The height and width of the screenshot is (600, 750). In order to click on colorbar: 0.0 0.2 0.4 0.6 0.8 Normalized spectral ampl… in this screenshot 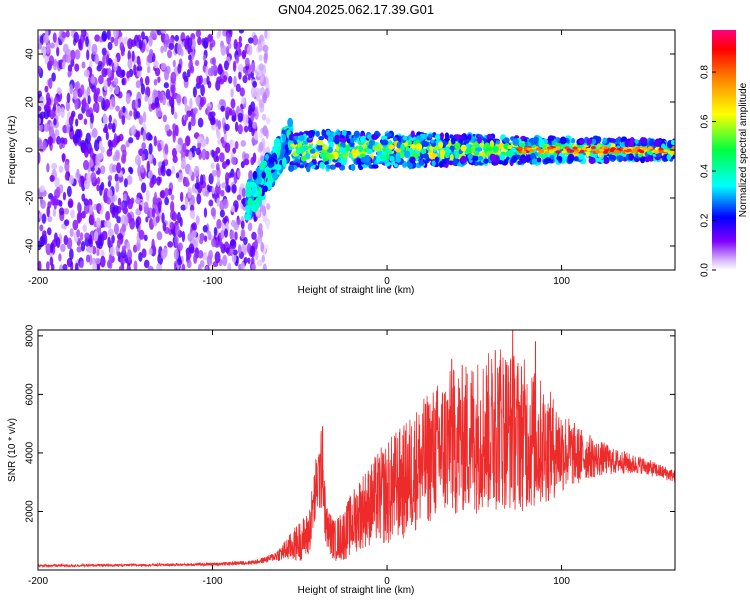, I will do `click(724, 153)`.